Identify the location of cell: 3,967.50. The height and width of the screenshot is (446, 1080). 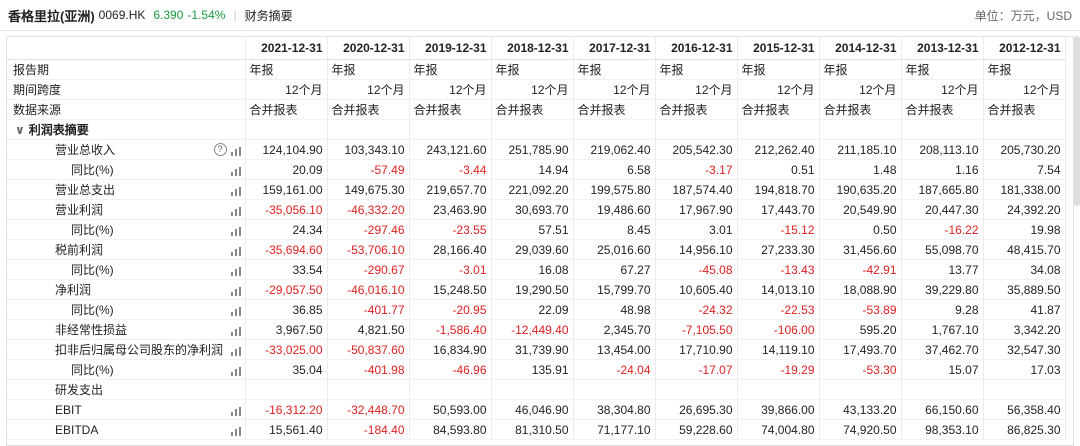
(286, 329).